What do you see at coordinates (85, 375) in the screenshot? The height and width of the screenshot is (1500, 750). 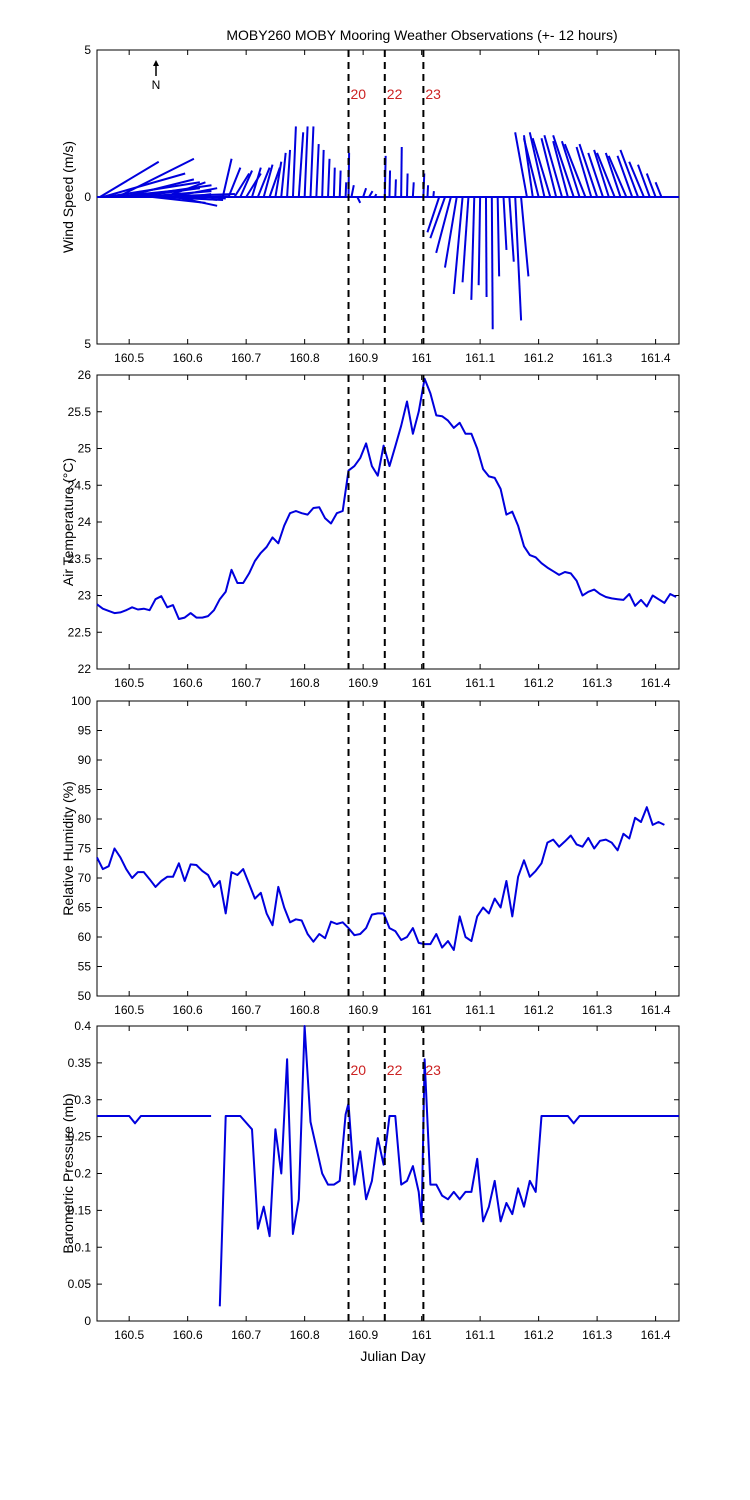 I see `airtemp-ytick-label: 26` at bounding box center [85, 375].